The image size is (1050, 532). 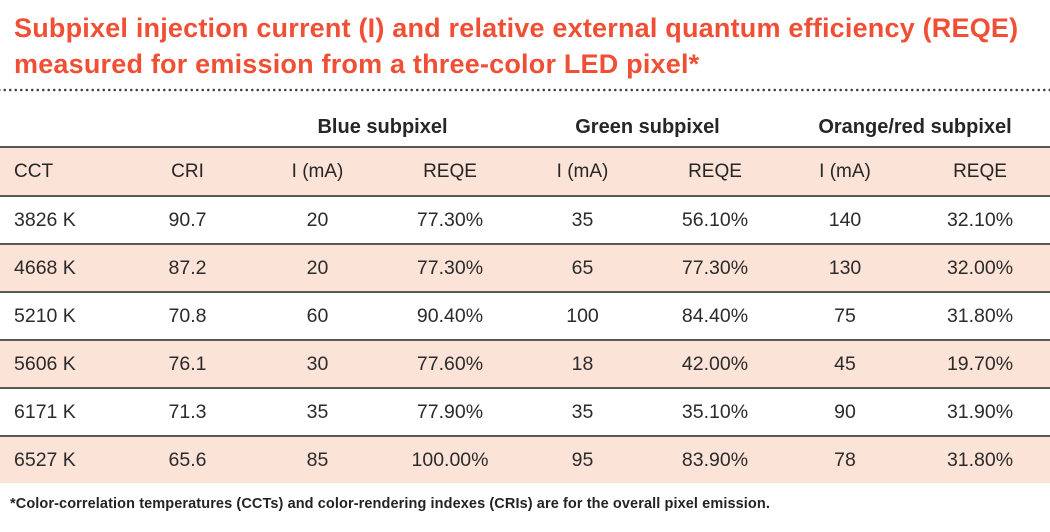 What do you see at coordinates (845, 411) in the screenshot?
I see `cell-orange-current: 90` at bounding box center [845, 411].